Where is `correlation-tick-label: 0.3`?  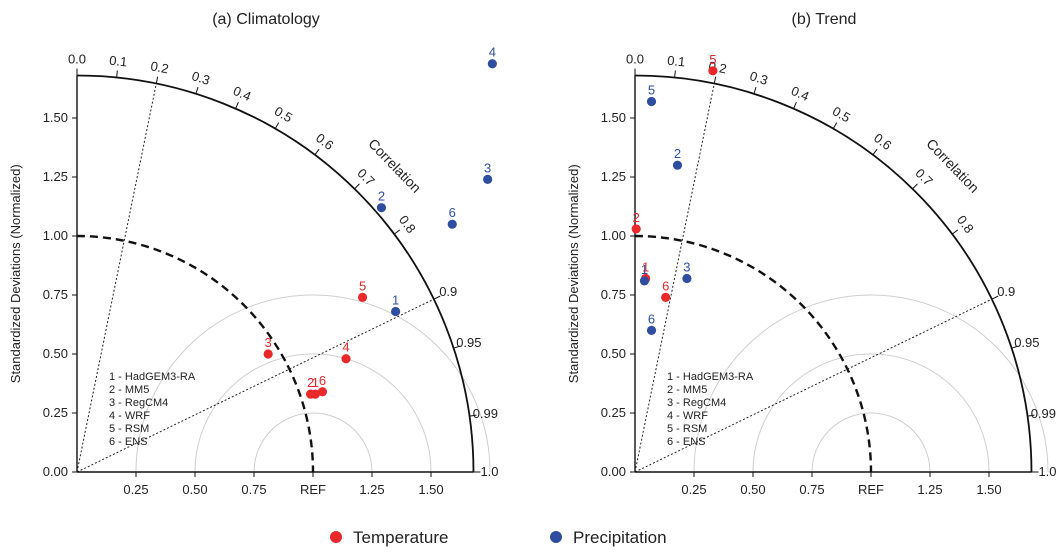
correlation-tick-label: 0.3 is located at coordinates (201, 78).